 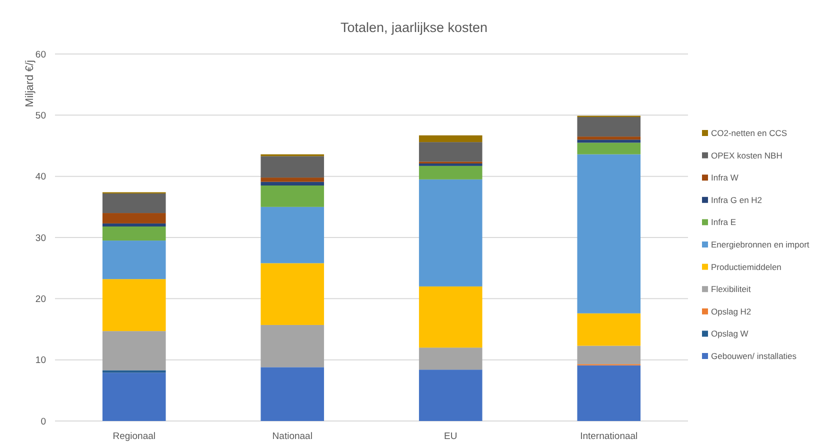 I want to click on legend-label: Infra W, so click(x=724, y=177).